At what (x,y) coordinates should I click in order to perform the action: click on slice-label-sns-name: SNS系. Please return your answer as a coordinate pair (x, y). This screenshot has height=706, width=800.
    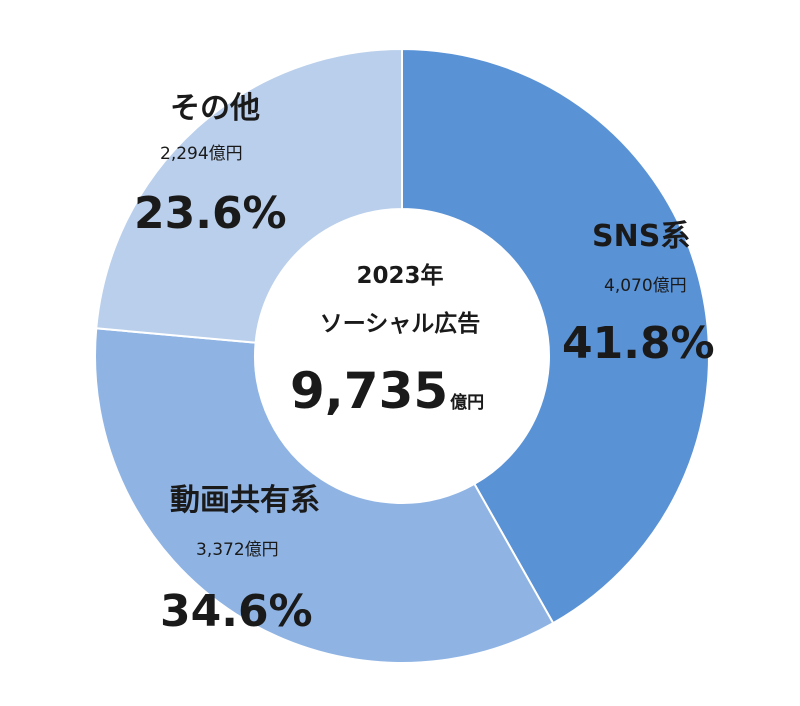
    Looking at the image, I should click on (641, 236).